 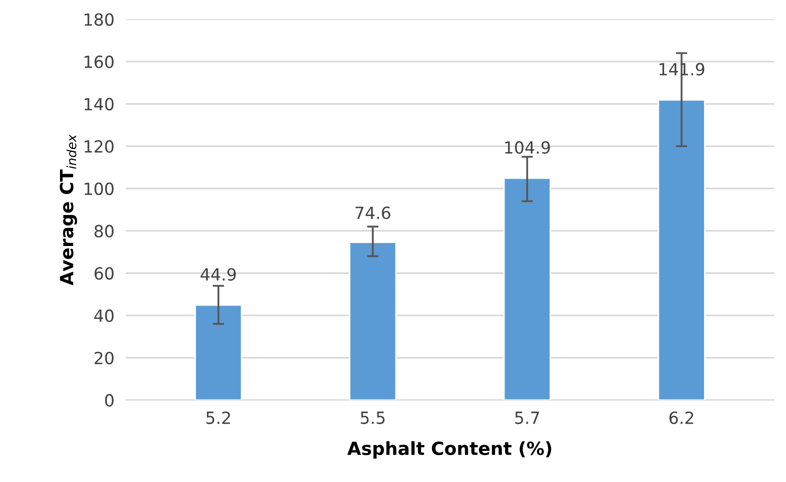 I want to click on y-axis-title: Average CT$_{index}$, so click(x=69, y=210).